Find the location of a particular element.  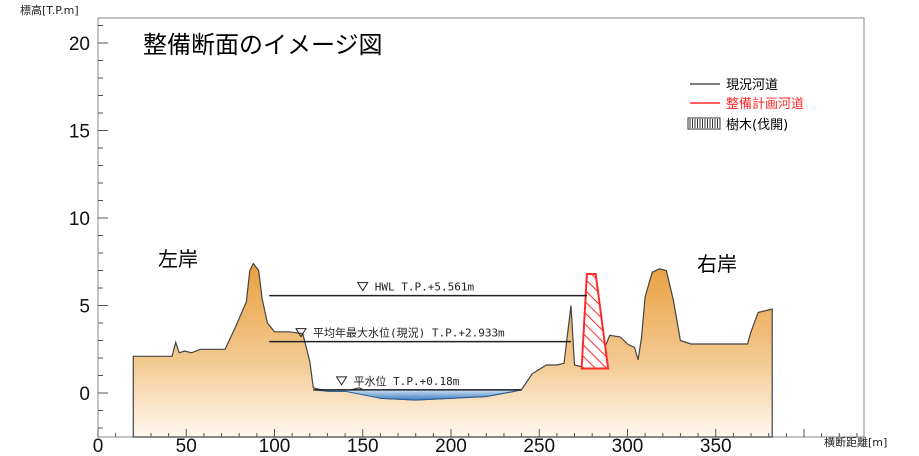

legend: 現況河道 整備計画河道 樹木(伐開) is located at coordinates (745, 105).